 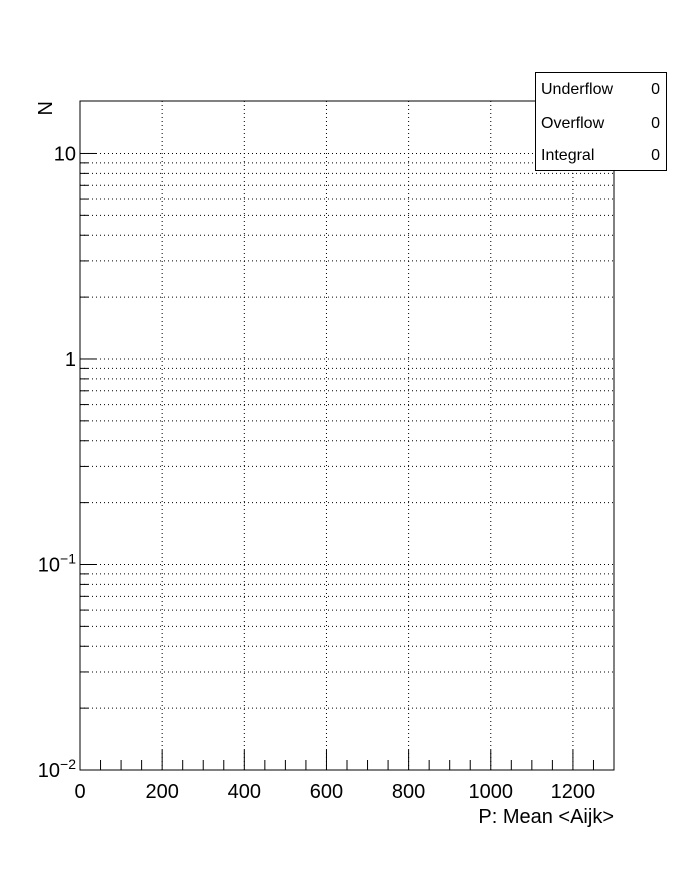 What do you see at coordinates (79, 792) in the screenshot?
I see `x-tick-label: 0` at bounding box center [79, 792].